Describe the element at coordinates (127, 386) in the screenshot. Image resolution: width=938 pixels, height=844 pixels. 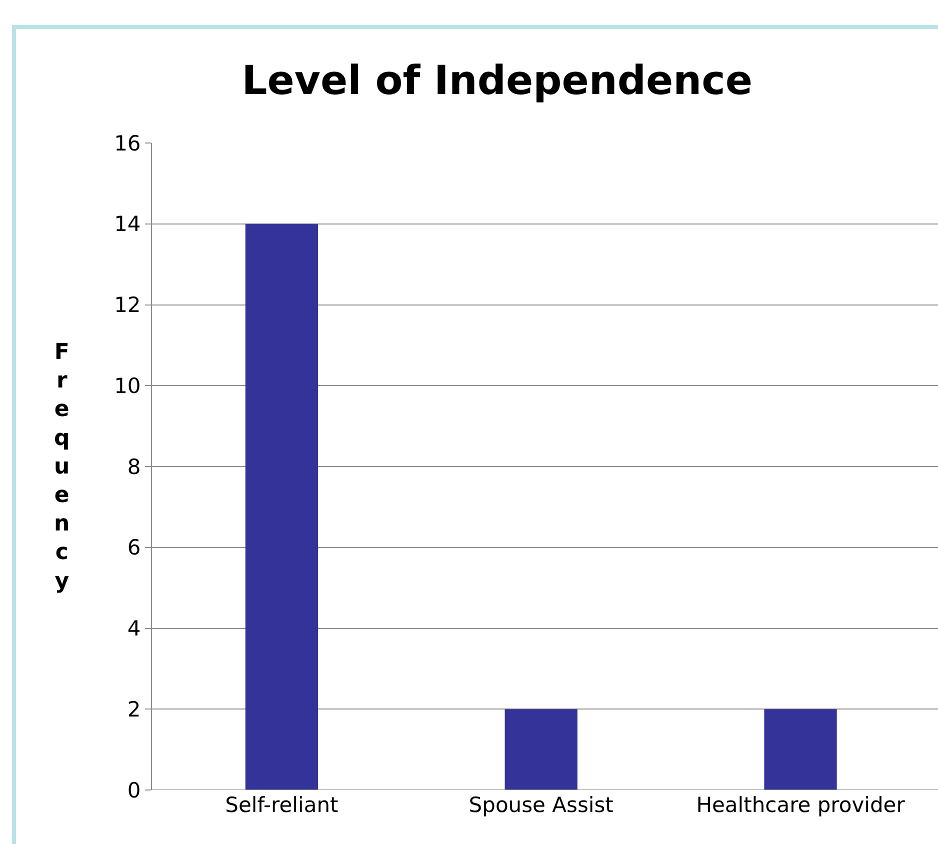
I see `y-tick-label: 10` at that location.